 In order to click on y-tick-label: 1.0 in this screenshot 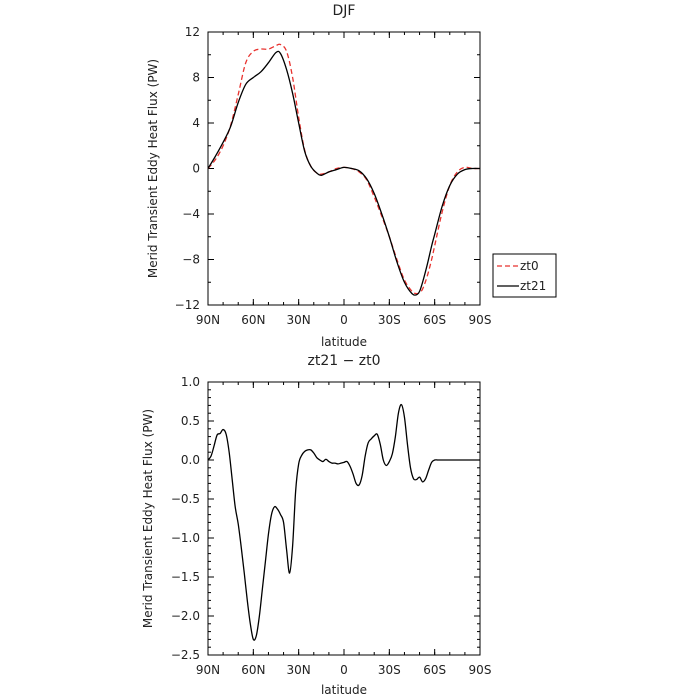, I will do `click(190, 382)`.